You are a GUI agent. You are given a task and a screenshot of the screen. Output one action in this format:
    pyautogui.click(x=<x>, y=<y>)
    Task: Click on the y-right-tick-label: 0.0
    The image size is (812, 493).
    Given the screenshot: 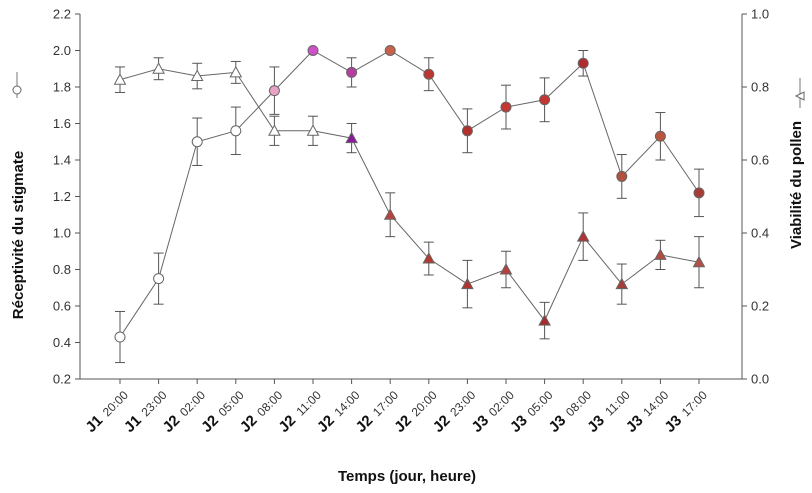 What is the action you would take?
    pyautogui.click(x=760, y=379)
    